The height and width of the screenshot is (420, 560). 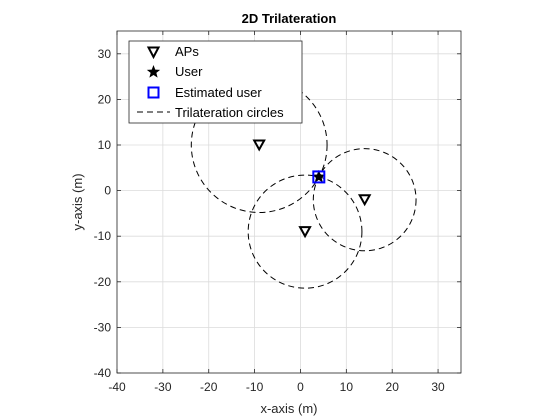 What do you see at coordinates (103, 213) in the screenshot?
I see `y-tick-labels: -40 -30 -20 -10 0 10 20 30` at bounding box center [103, 213].